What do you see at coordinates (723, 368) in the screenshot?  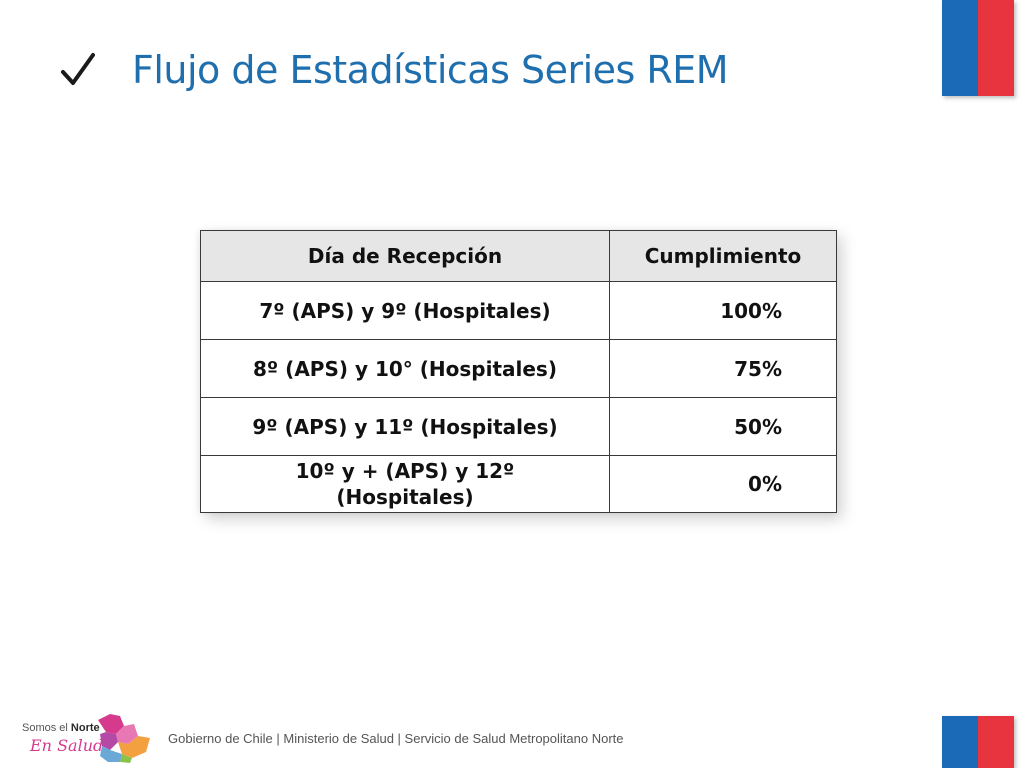 I see `compliance-cell: 75%` at bounding box center [723, 368].